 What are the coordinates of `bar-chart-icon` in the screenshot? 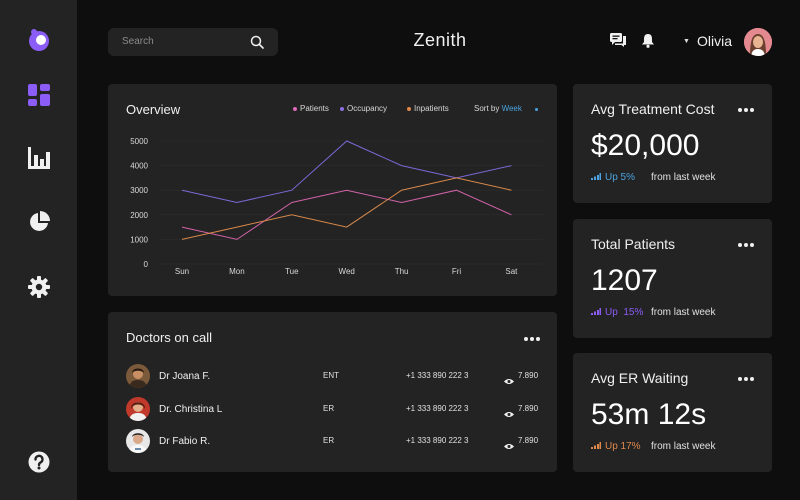 It's located at (39, 158).